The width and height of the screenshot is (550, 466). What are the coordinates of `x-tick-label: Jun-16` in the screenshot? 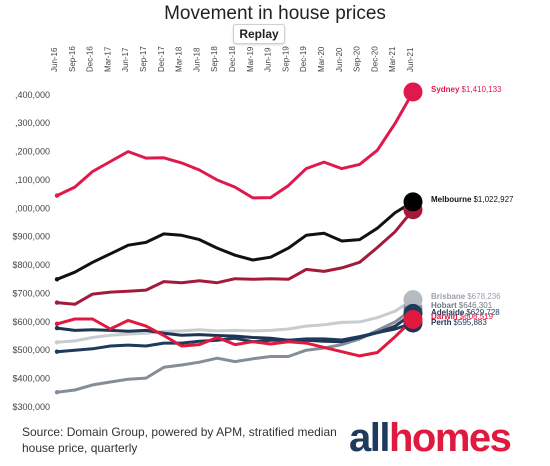 It's located at (54, 59).